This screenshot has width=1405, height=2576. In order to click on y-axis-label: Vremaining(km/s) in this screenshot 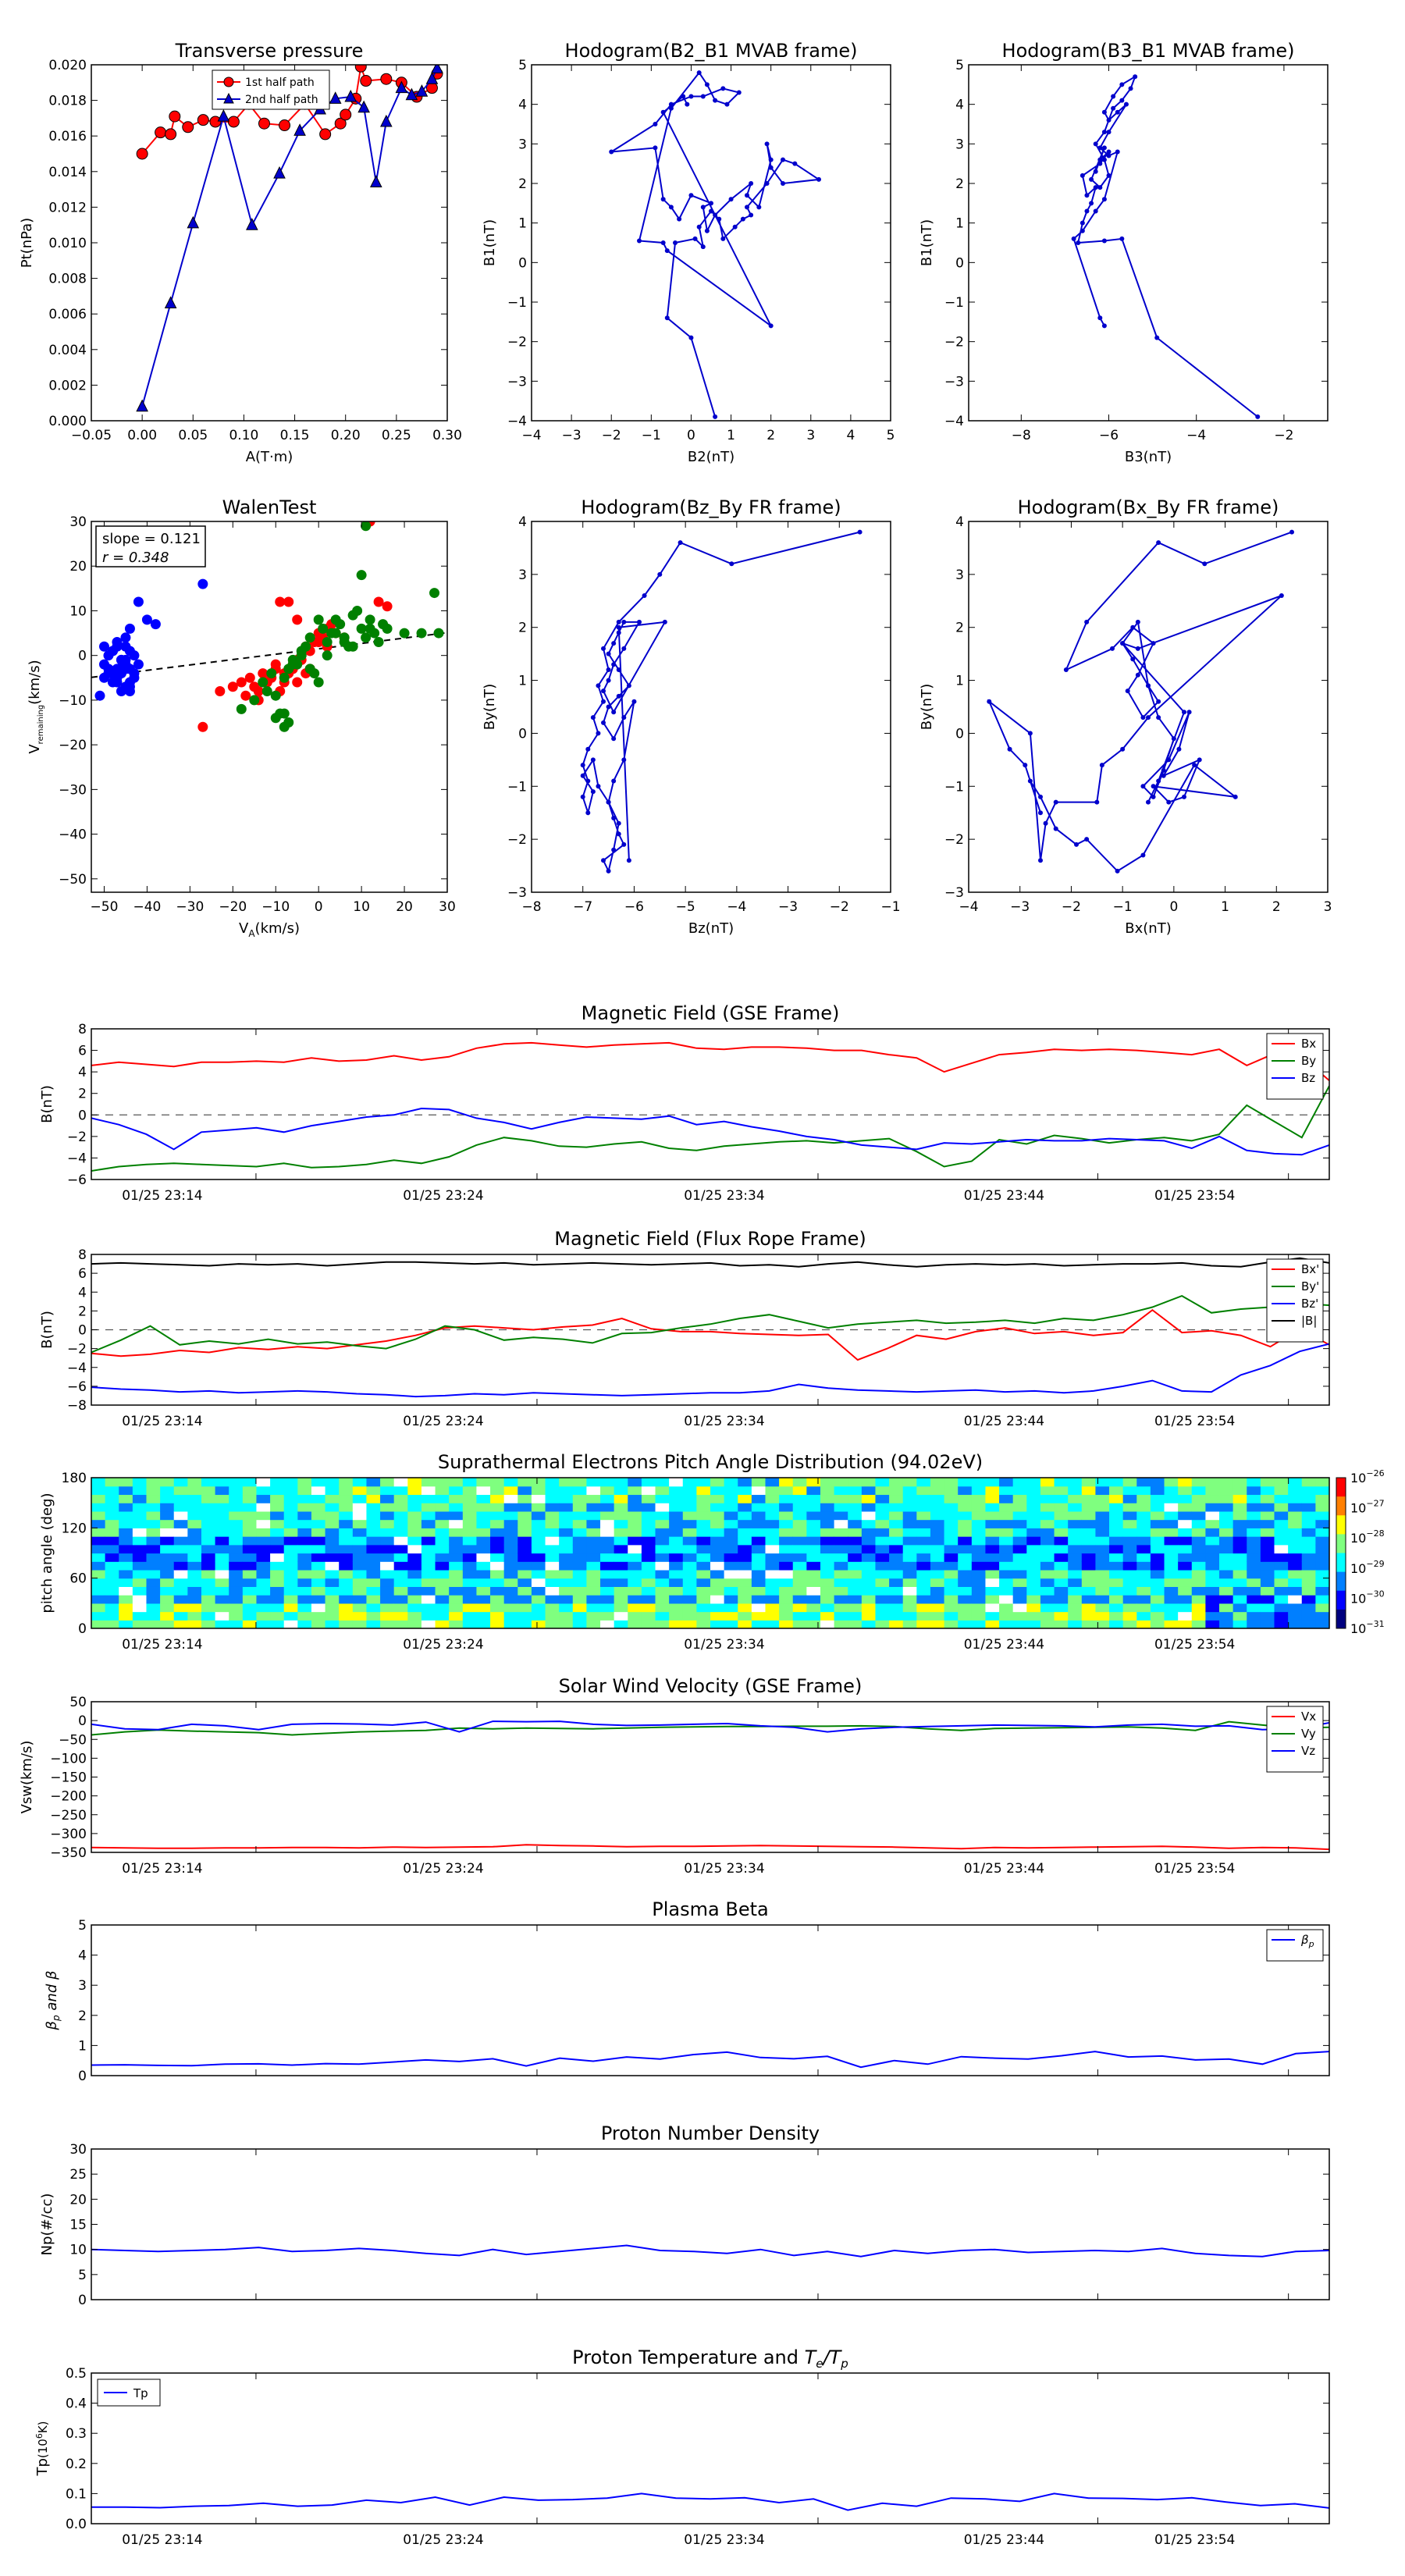, I will do `click(36, 706)`.